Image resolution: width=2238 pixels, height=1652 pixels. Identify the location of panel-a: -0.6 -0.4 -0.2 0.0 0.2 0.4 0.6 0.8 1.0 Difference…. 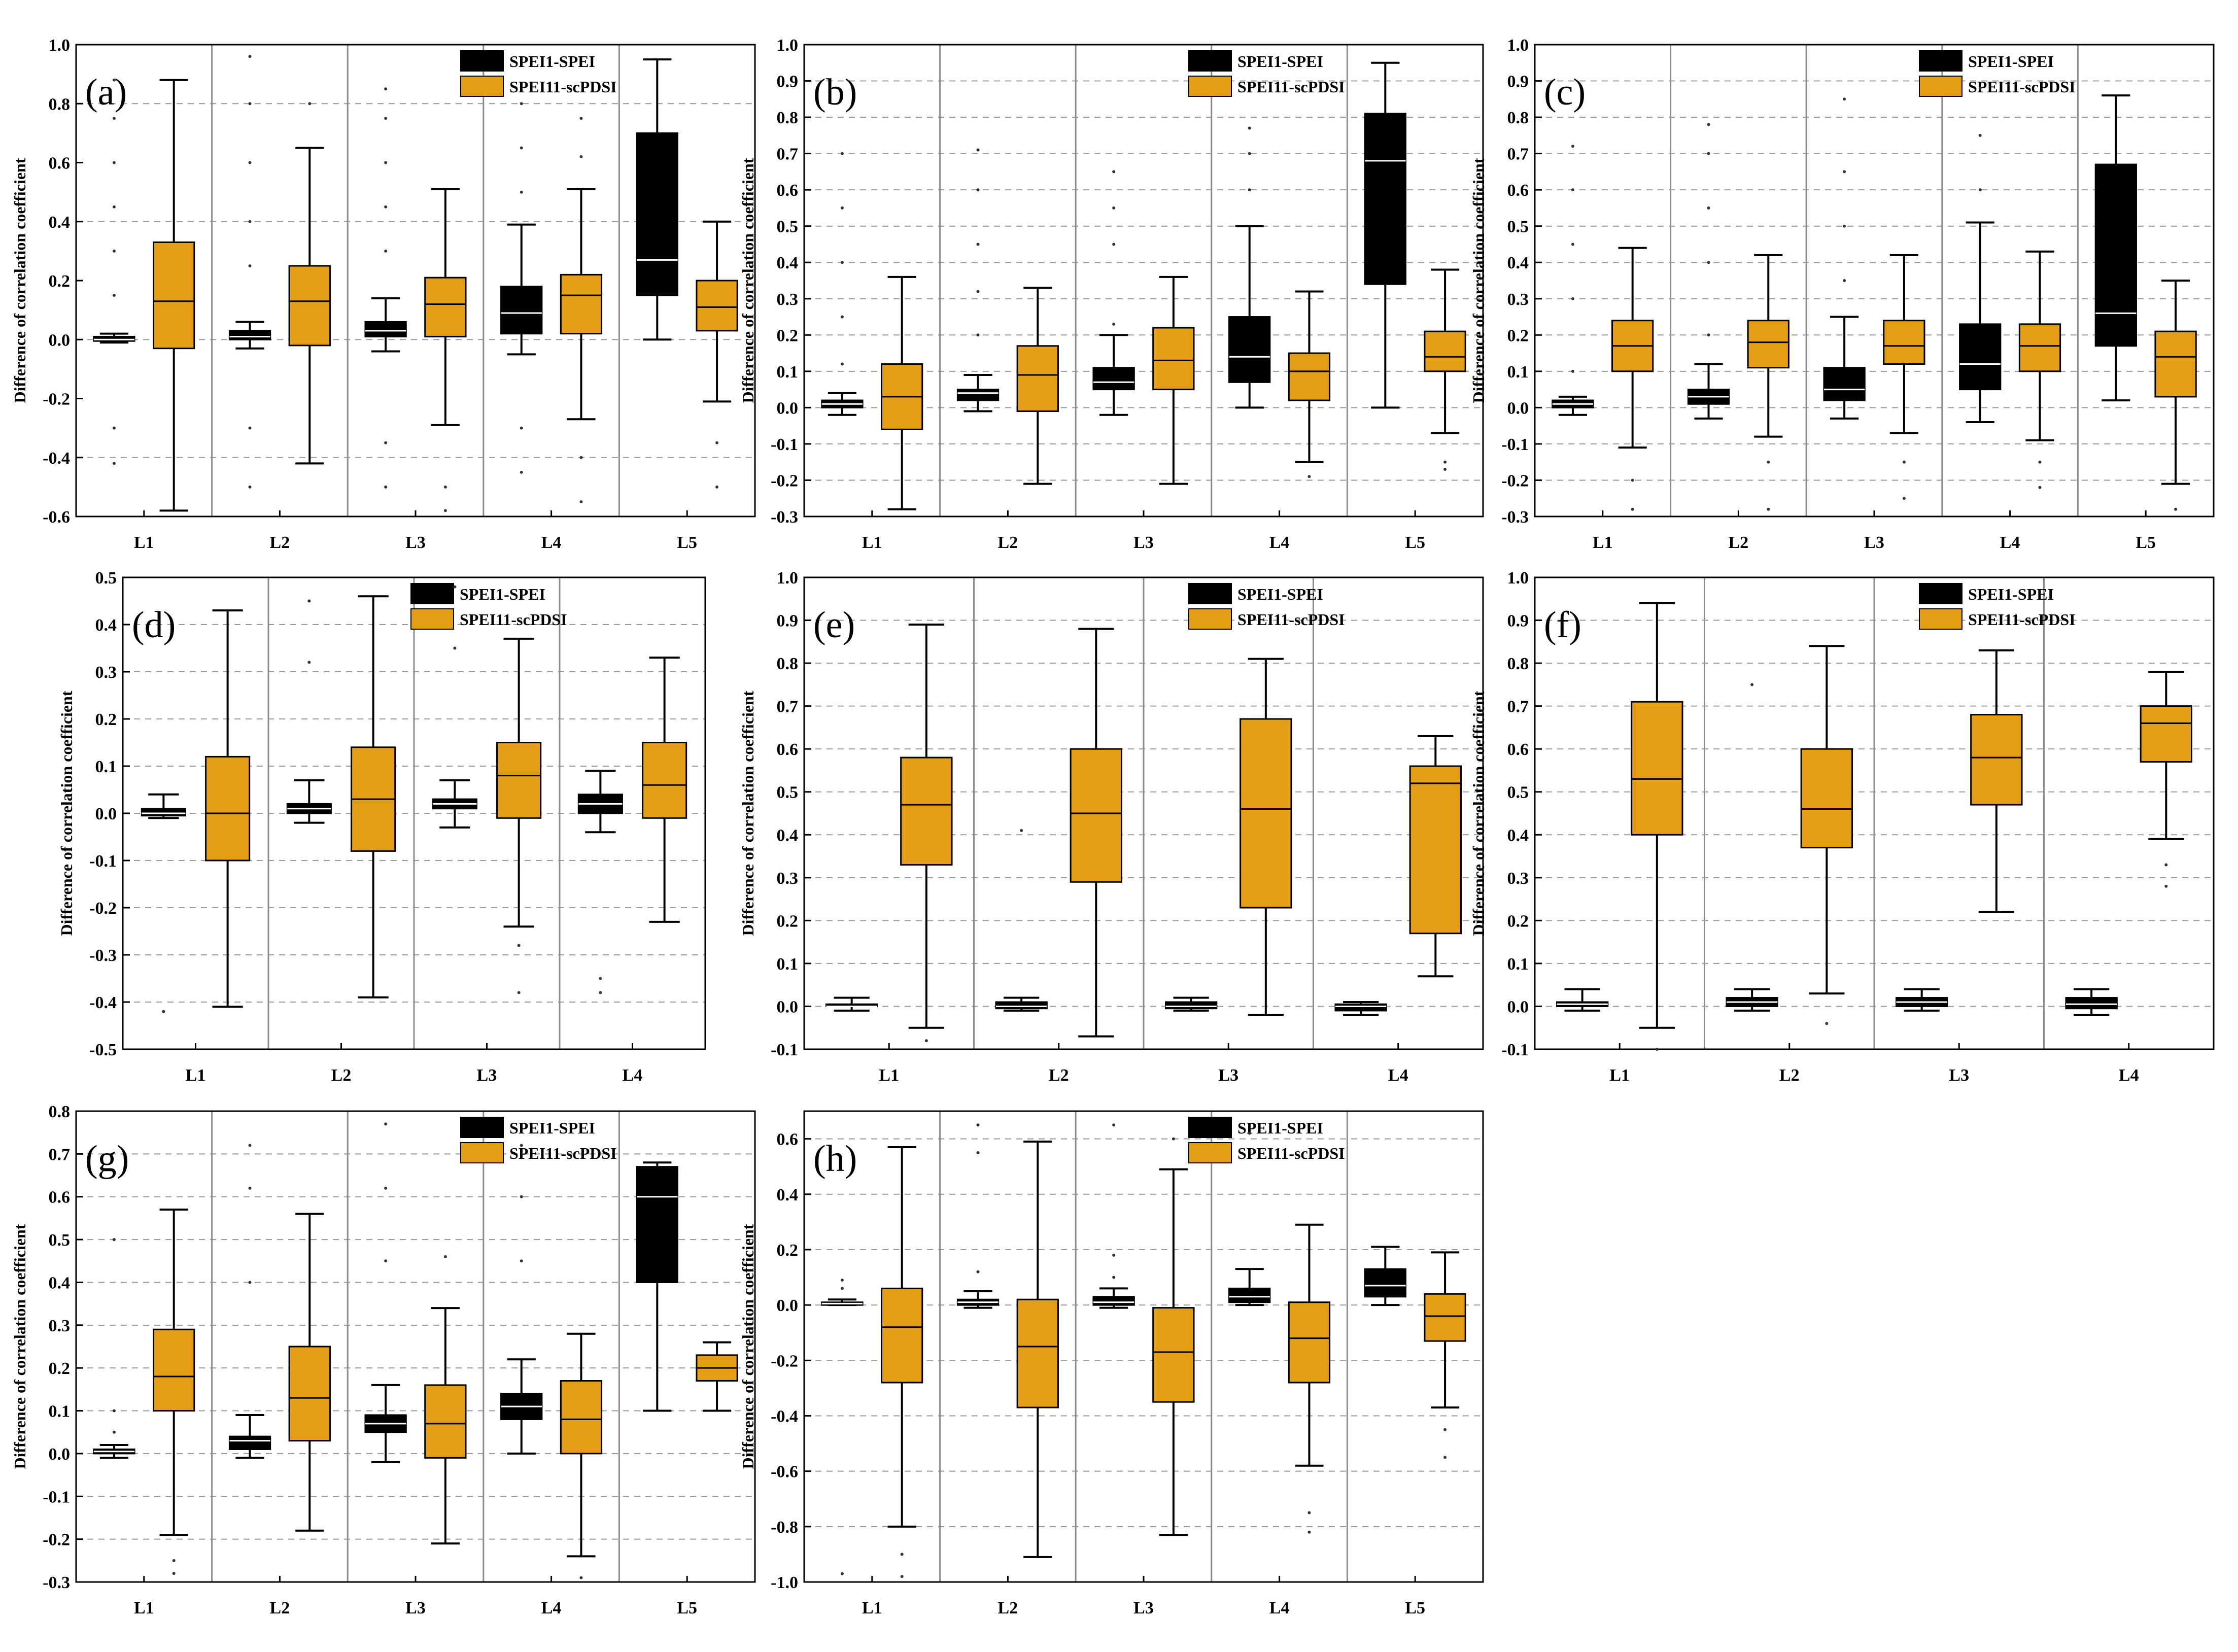
(383, 294).